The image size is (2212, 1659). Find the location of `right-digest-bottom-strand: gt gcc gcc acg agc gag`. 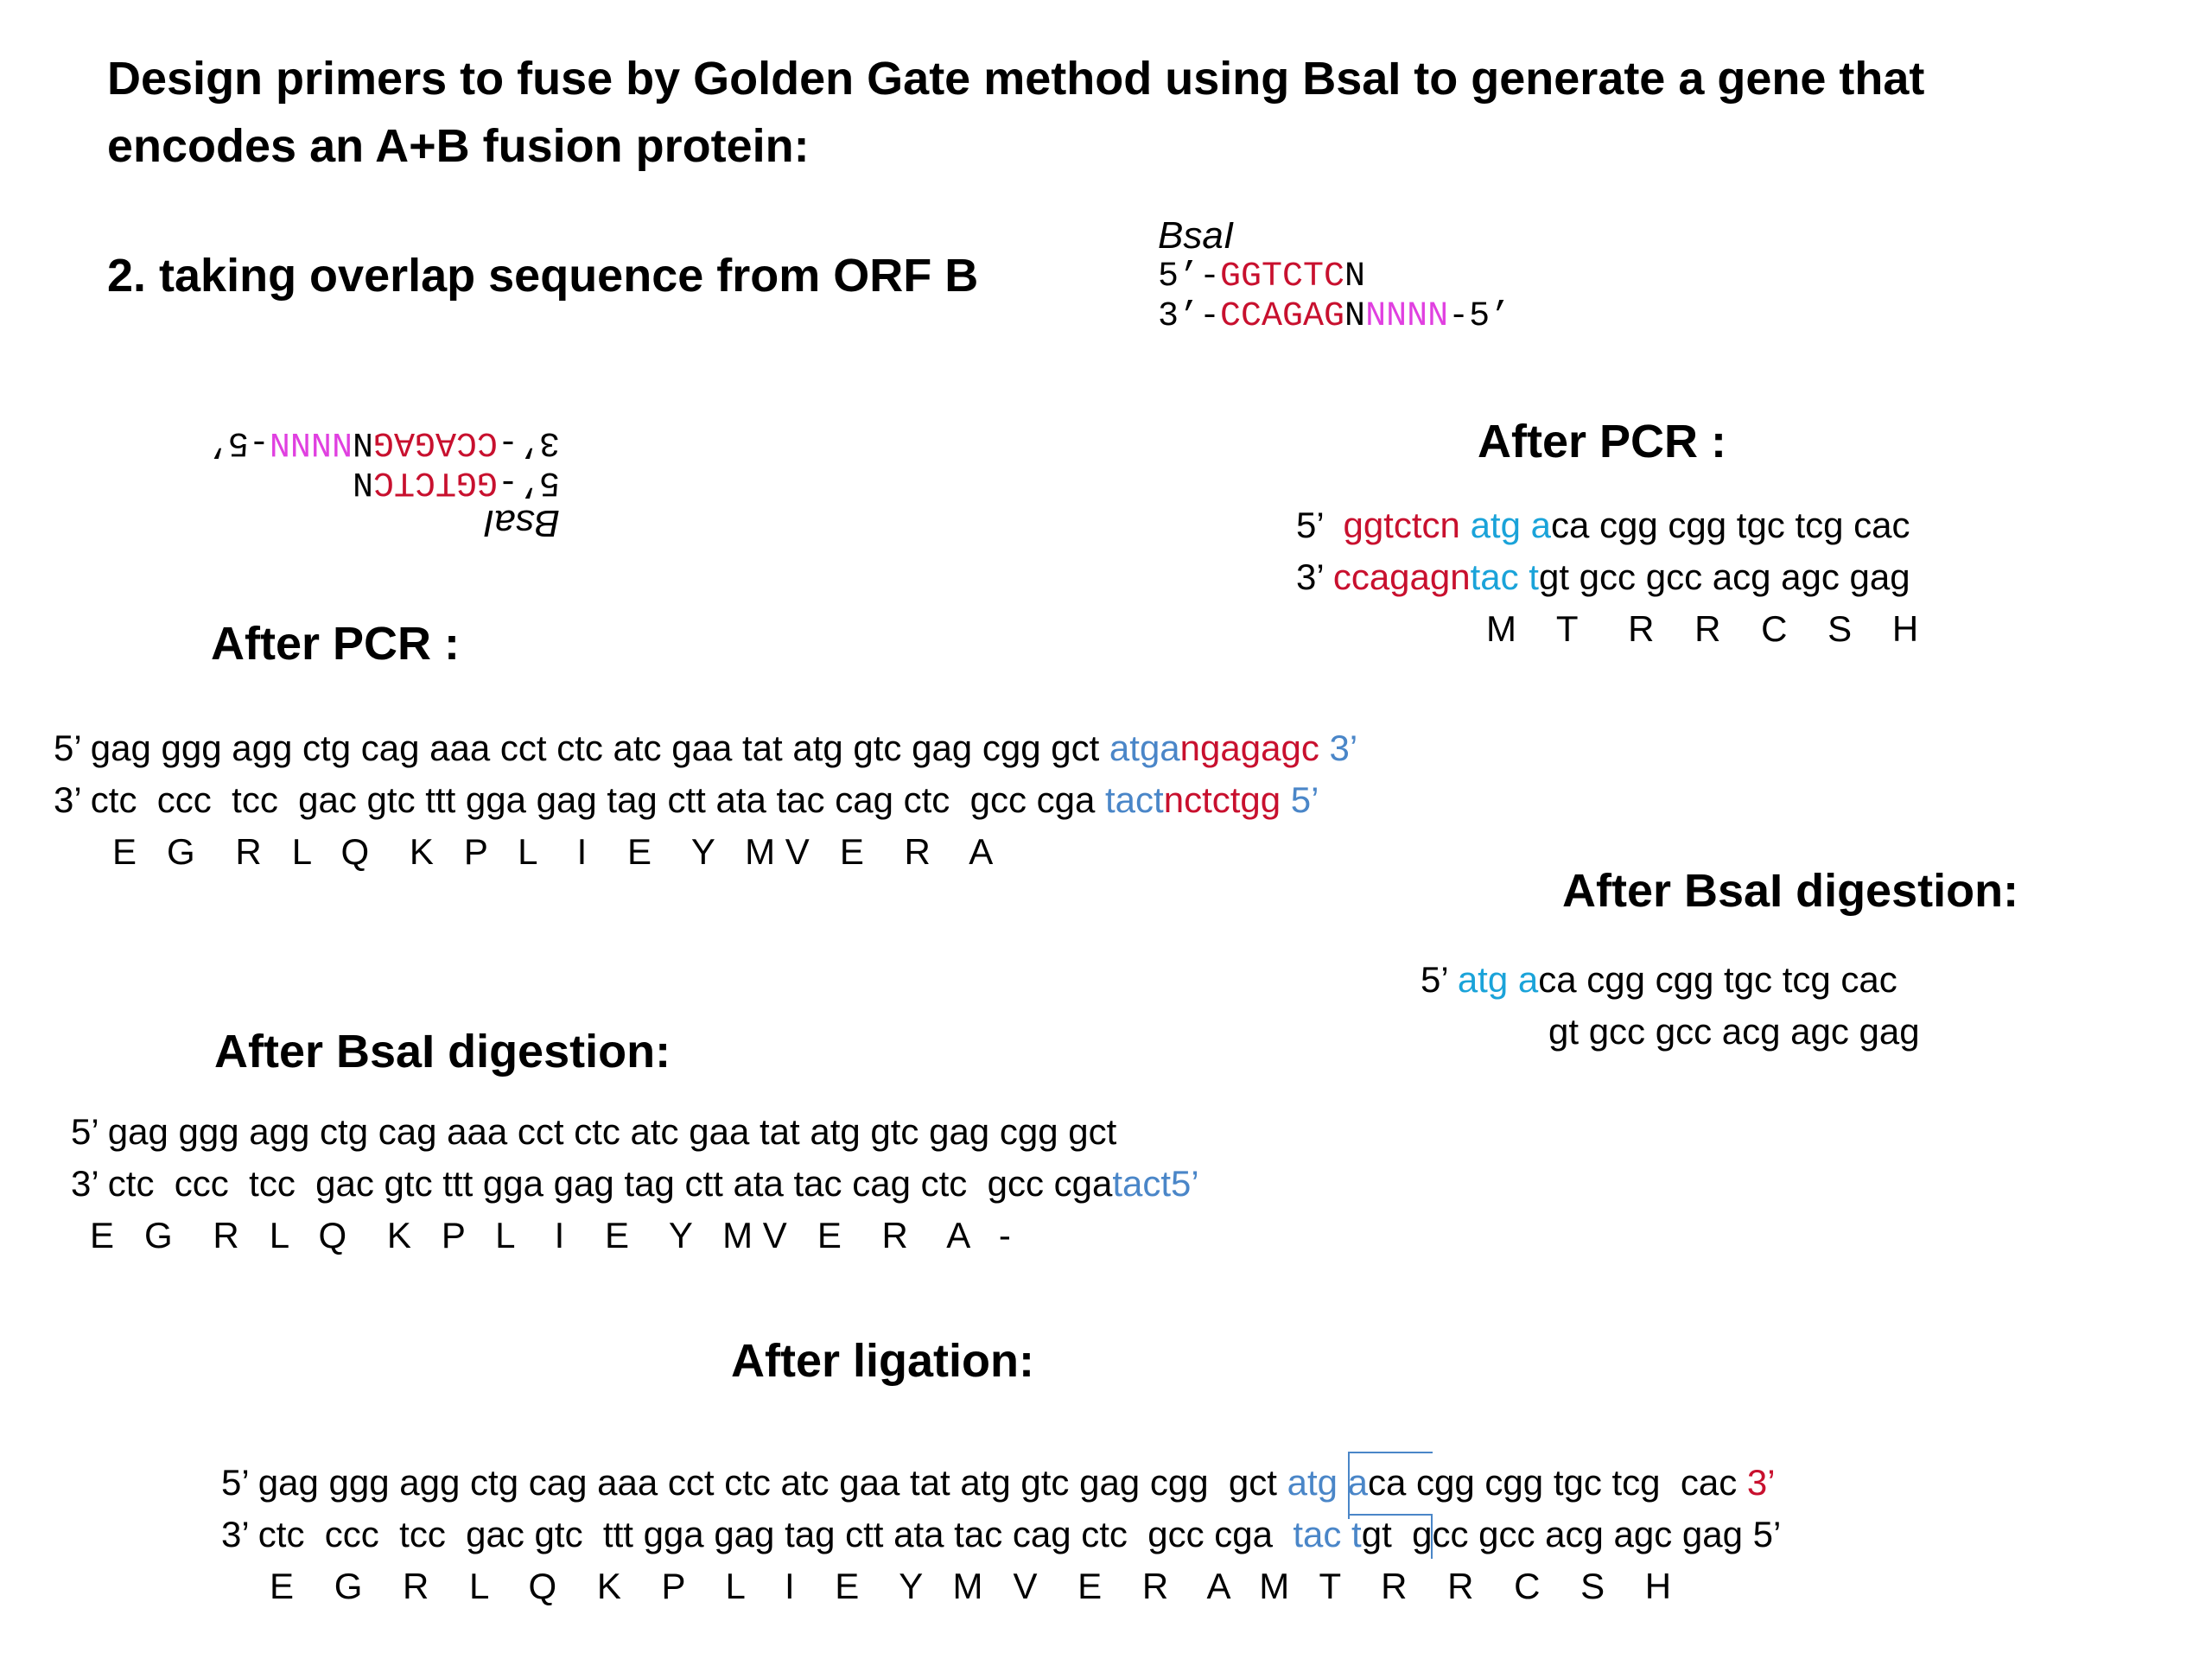

right-digest-bottom-strand: gt gcc gcc acg agc gag is located at coordinates (1734, 1031).